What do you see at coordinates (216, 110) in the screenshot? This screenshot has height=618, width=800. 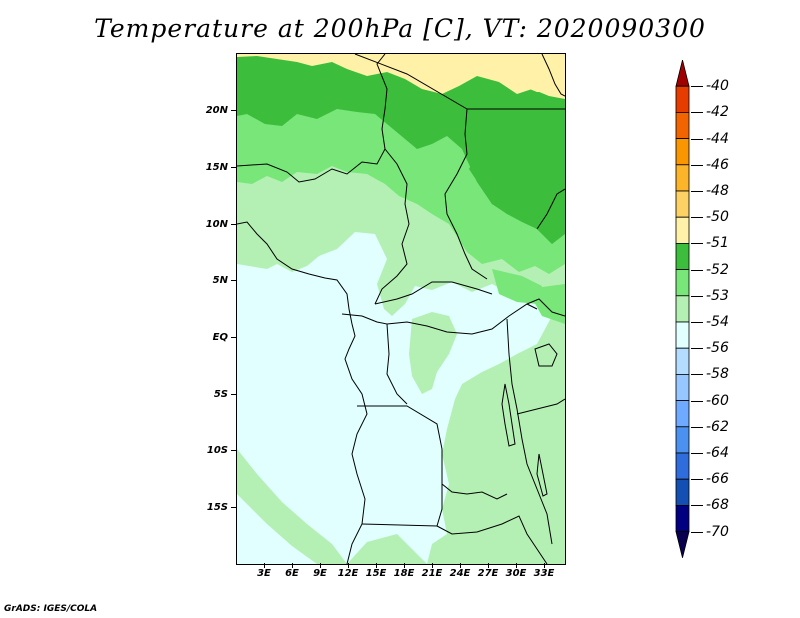 I see `lat-label-20n: 20N` at bounding box center [216, 110].